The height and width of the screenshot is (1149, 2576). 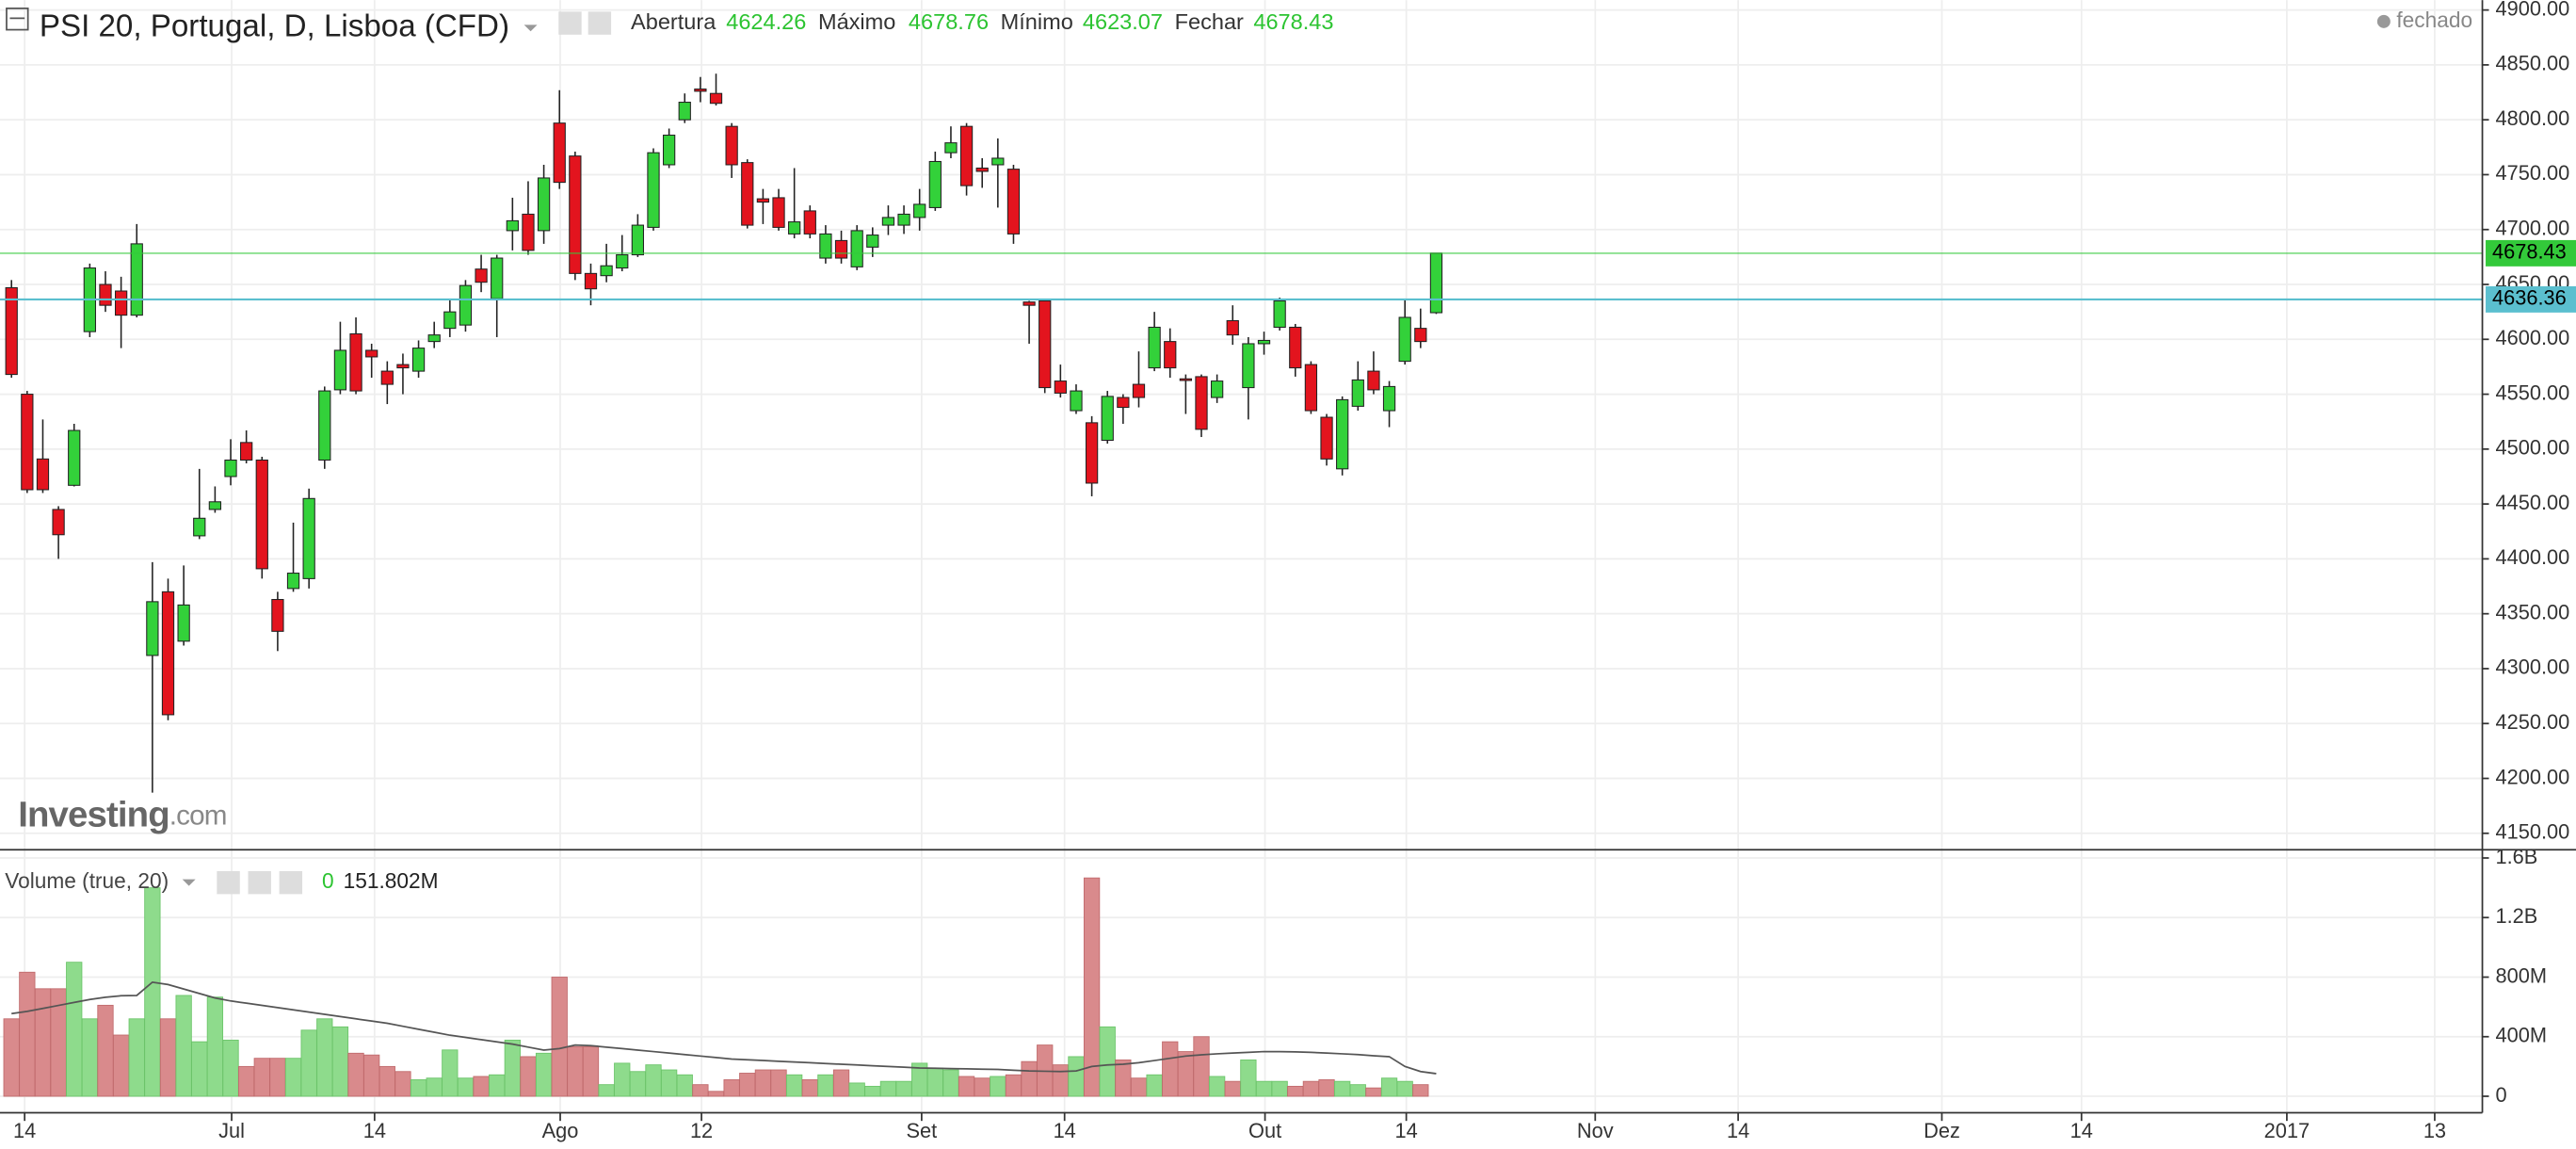 What do you see at coordinates (1264, 1130) in the screenshot?
I see `x-tick-label: Out` at bounding box center [1264, 1130].